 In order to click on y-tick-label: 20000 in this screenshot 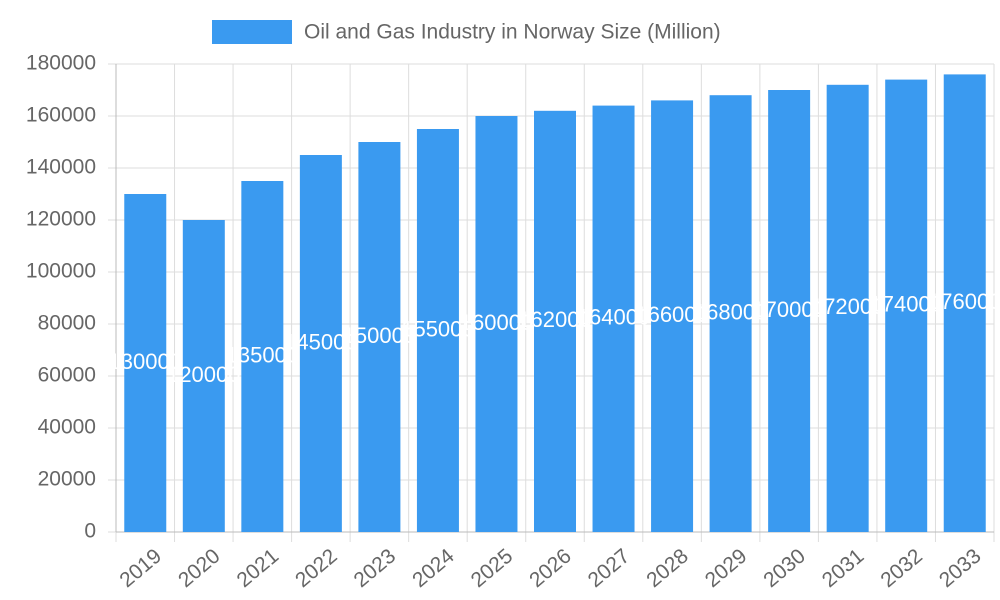, I will do `click(67, 479)`.